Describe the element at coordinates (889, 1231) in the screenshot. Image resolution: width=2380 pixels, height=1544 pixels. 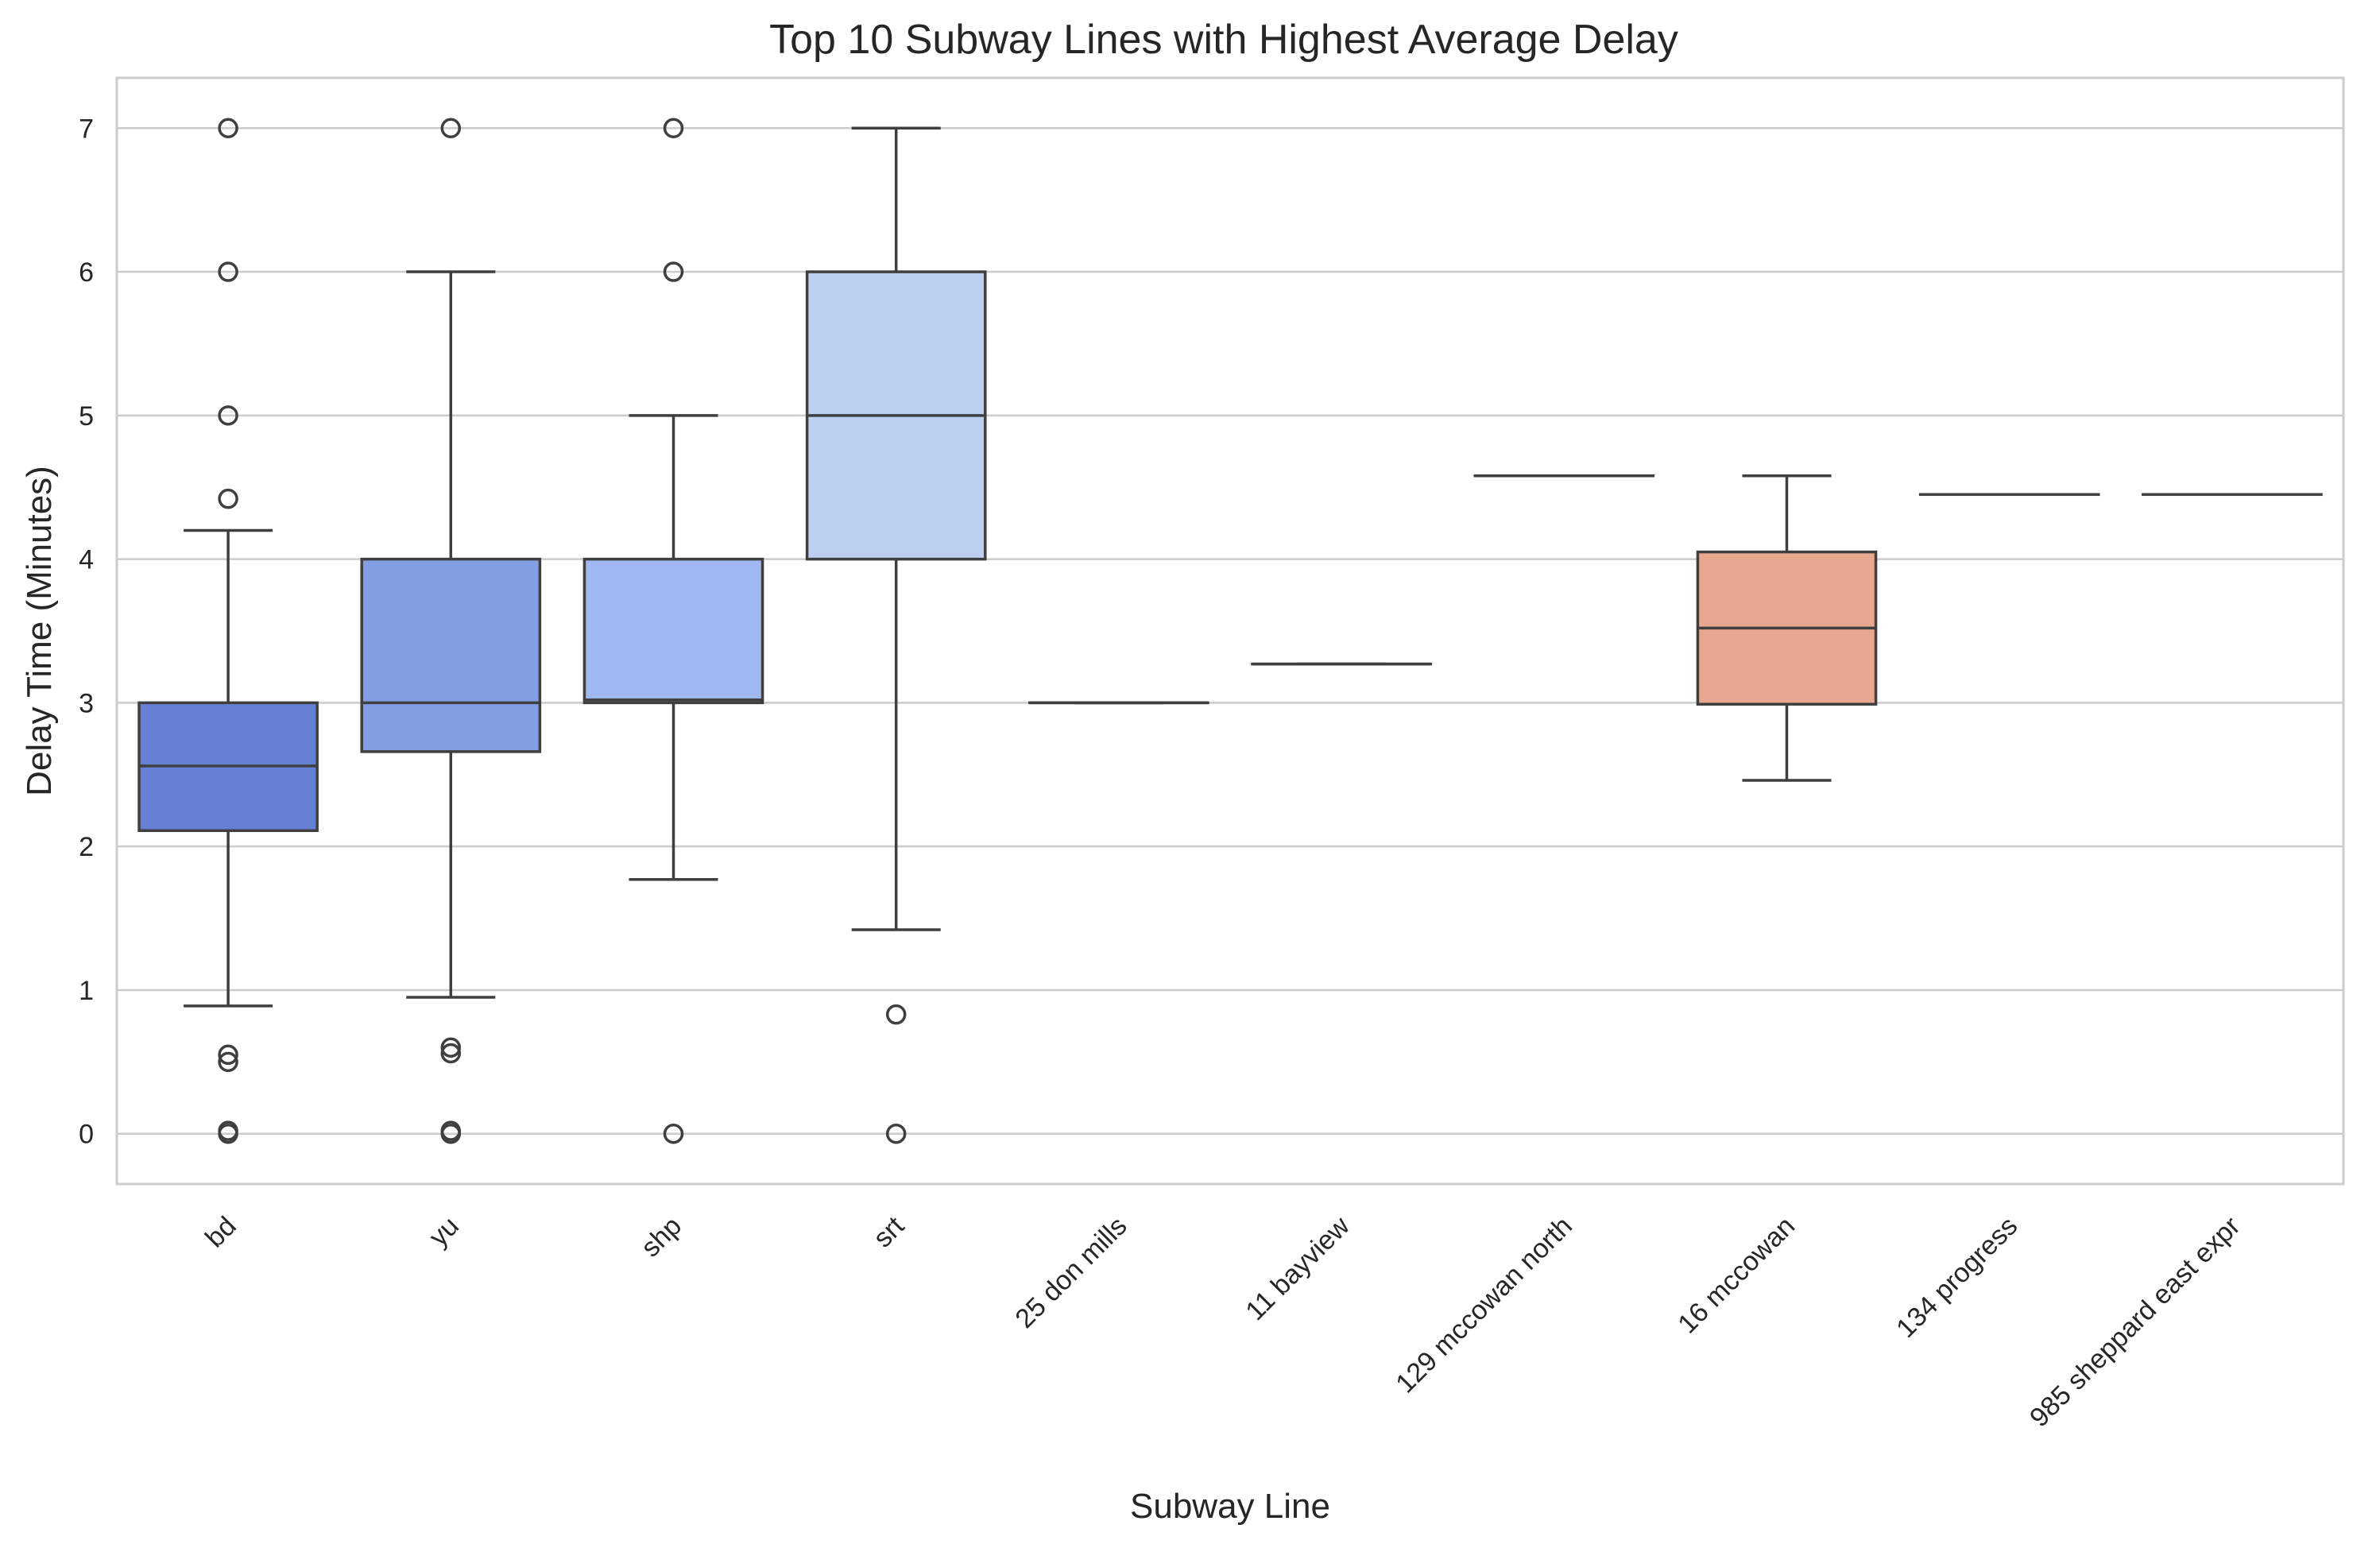
I see `x-tick-label: srt` at that location.